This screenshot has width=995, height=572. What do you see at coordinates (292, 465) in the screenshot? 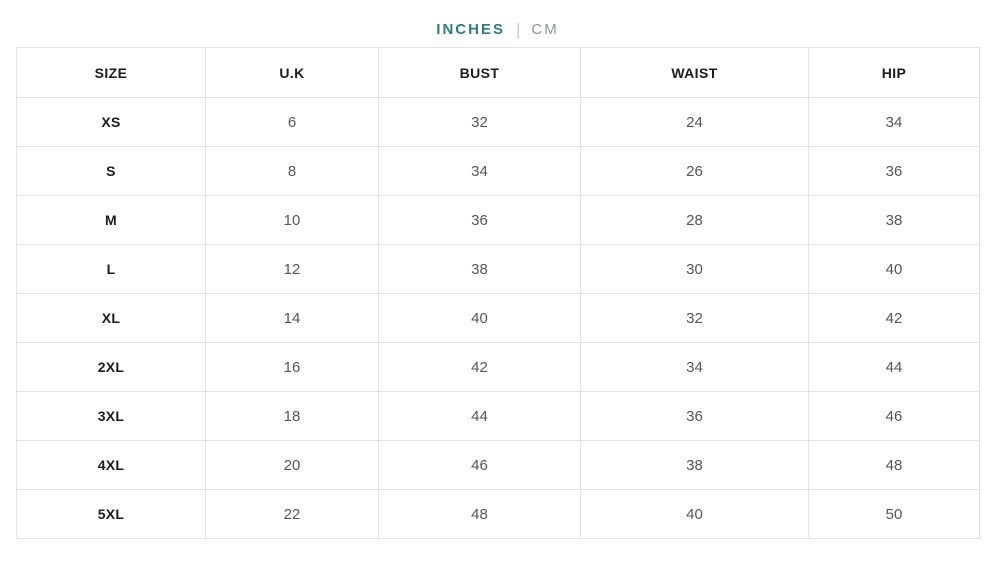
I see `uk-cell: 20` at bounding box center [292, 465].